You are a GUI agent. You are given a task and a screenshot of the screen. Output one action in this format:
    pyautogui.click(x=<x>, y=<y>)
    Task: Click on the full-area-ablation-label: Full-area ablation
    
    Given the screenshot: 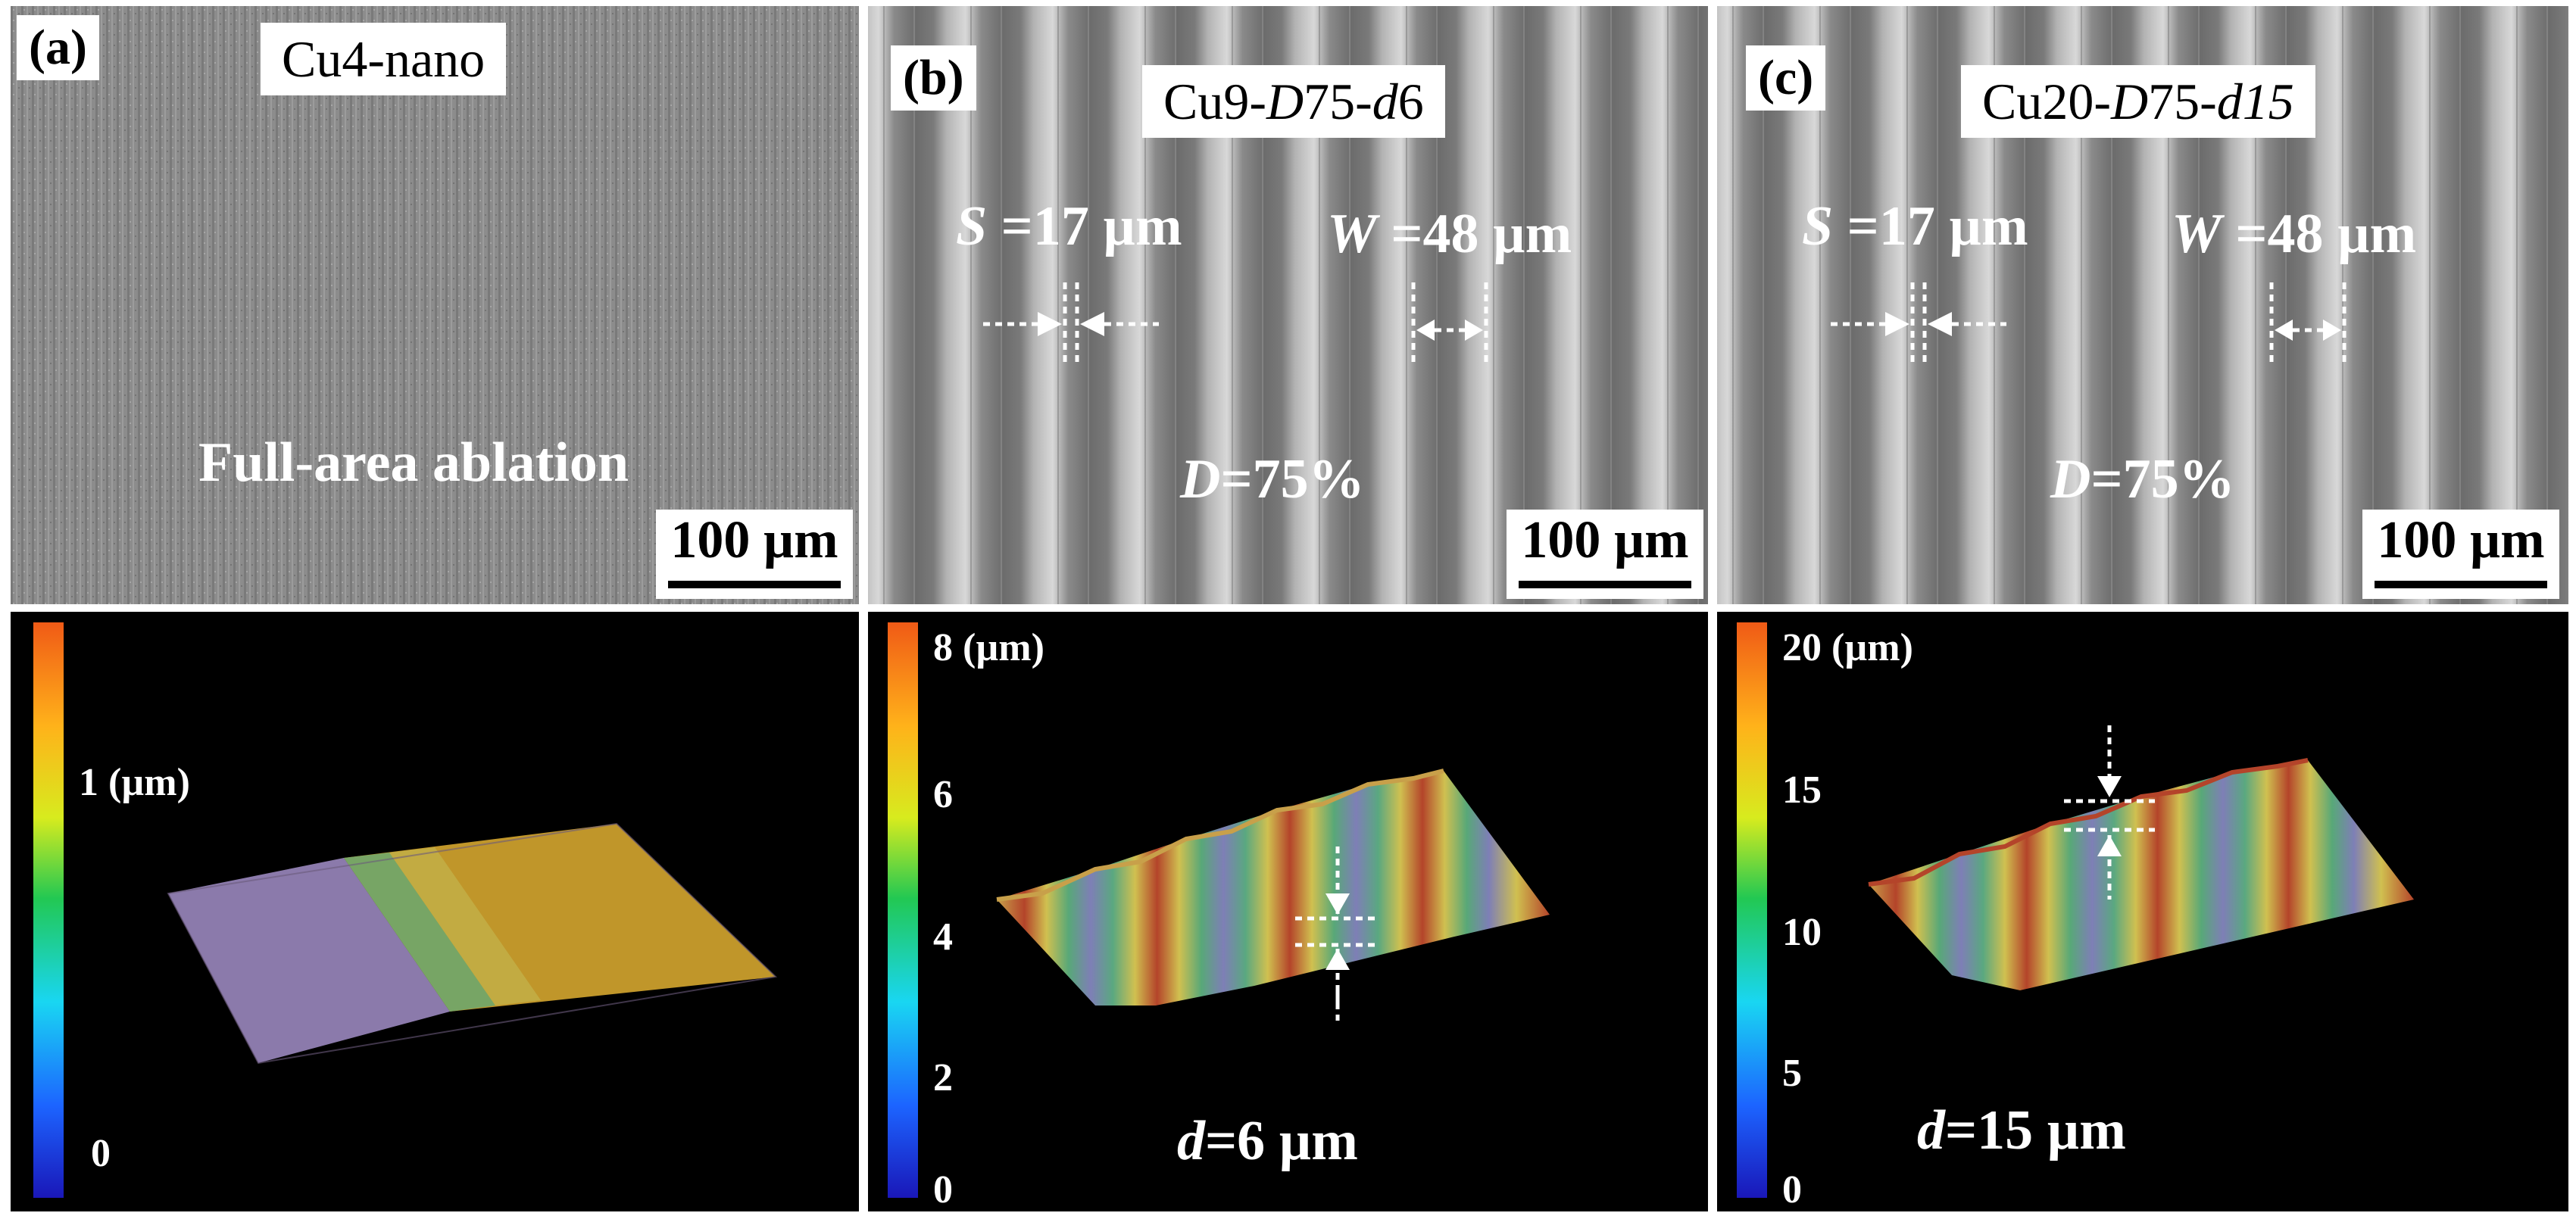 What is the action you would take?
    pyautogui.click(x=414, y=463)
    